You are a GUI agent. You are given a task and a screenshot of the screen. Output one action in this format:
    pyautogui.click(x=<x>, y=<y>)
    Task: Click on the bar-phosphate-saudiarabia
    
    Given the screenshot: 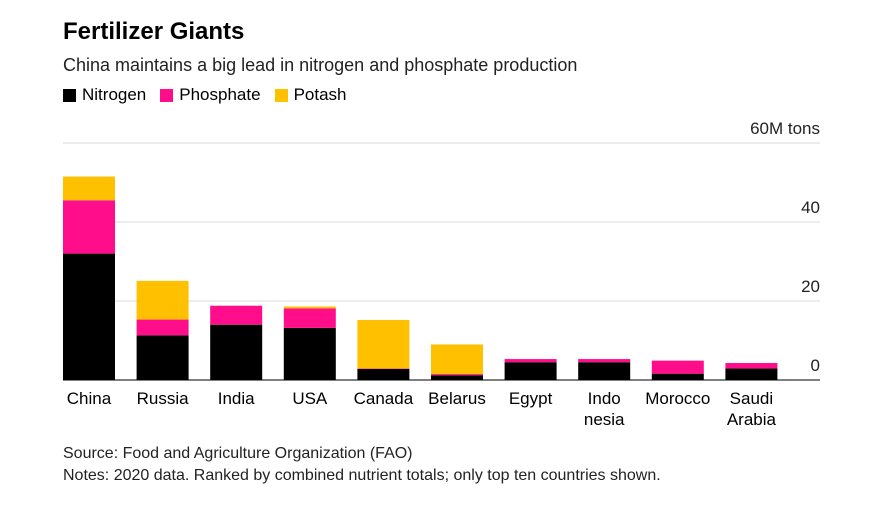 What is the action you would take?
    pyautogui.click(x=751, y=366)
    